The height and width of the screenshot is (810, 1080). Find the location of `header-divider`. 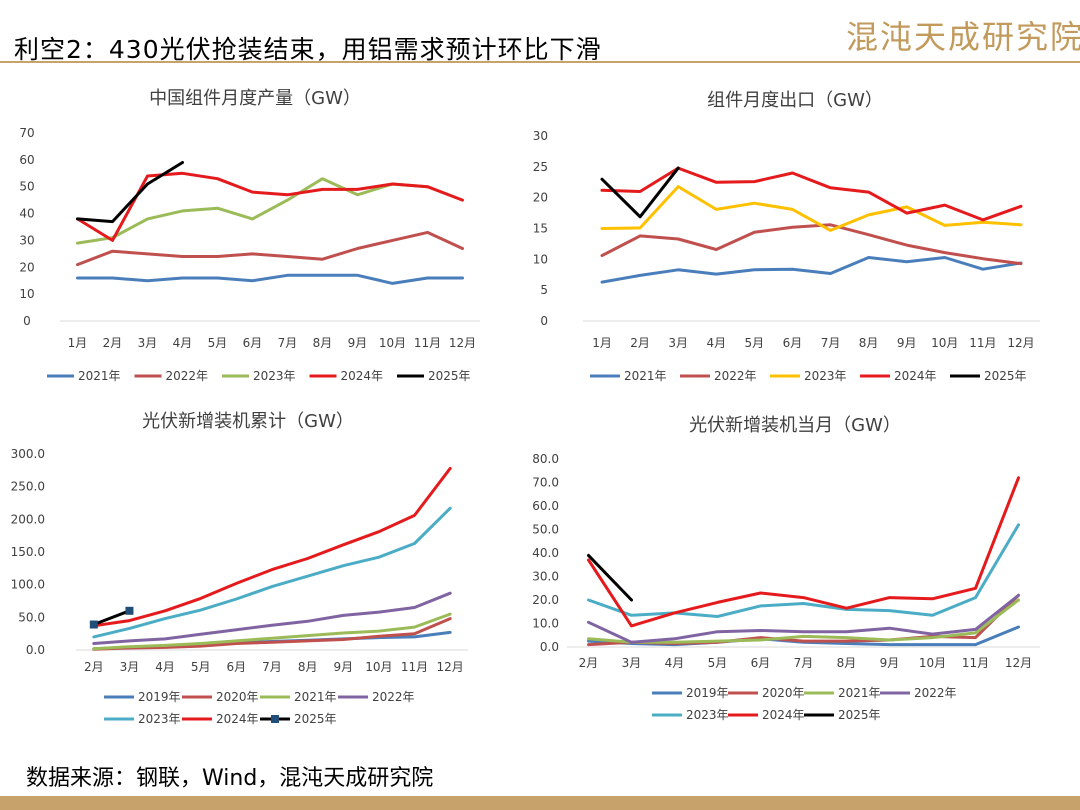

header-divider is located at coordinates (540, 62).